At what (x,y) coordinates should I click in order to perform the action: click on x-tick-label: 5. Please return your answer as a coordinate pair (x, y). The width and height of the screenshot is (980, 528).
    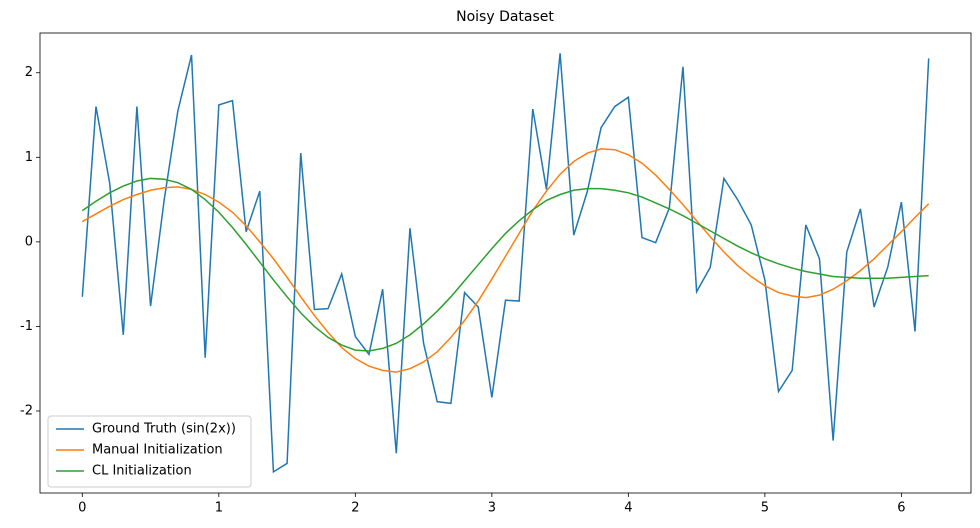
    Looking at the image, I should click on (765, 508).